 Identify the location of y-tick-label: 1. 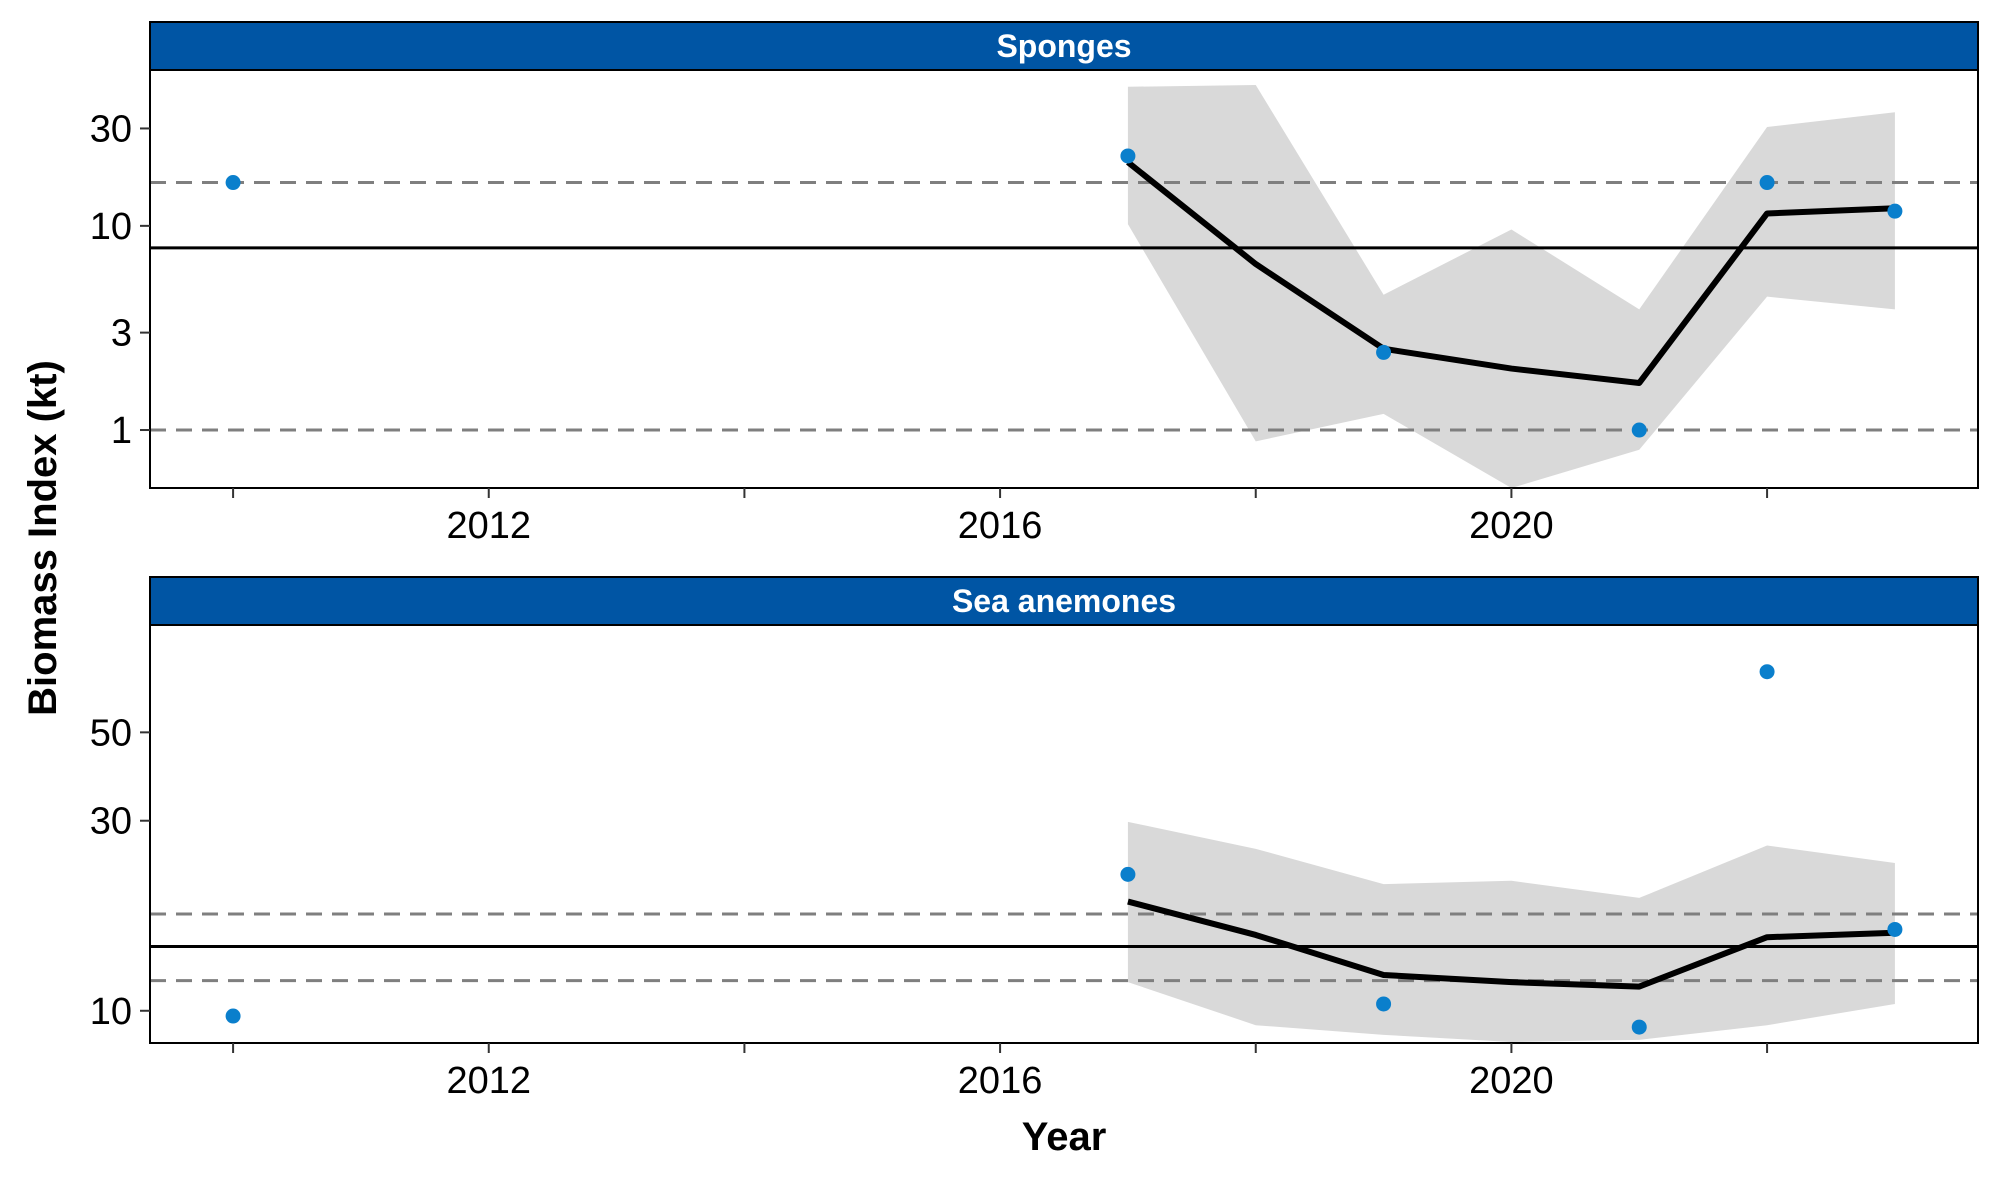
(121, 431).